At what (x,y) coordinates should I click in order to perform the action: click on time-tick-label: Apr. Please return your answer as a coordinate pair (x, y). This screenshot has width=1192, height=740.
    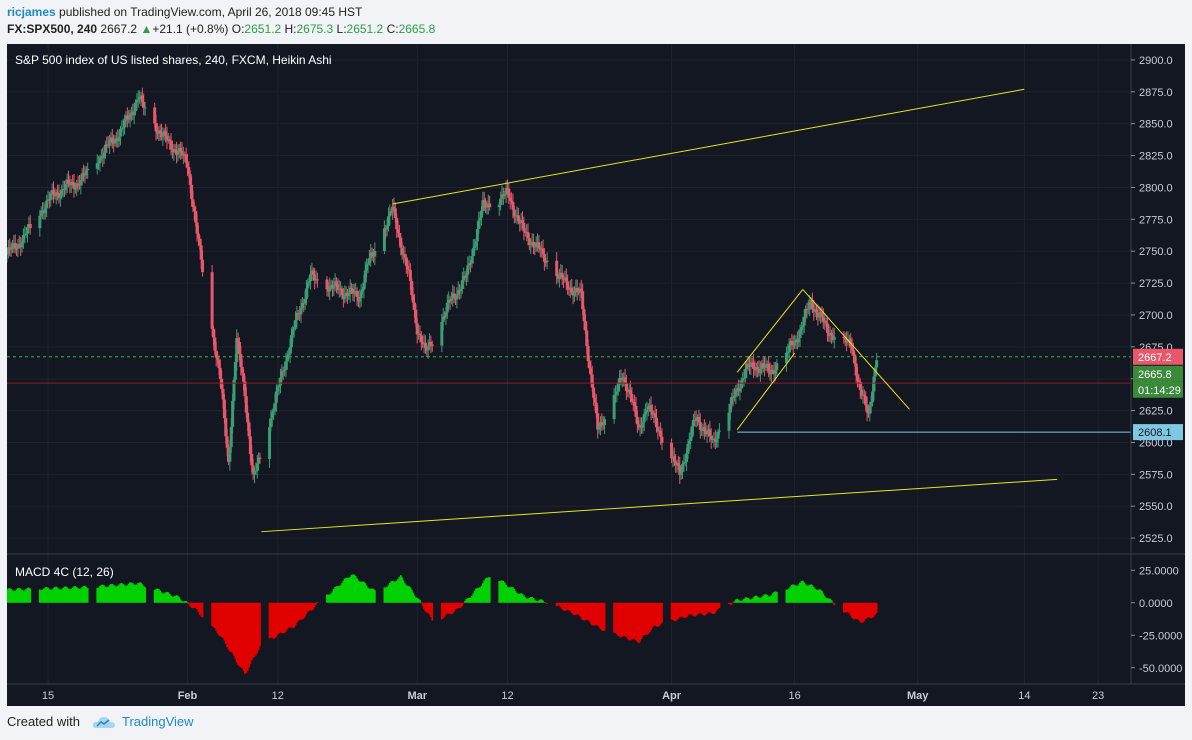
    Looking at the image, I should click on (672, 696).